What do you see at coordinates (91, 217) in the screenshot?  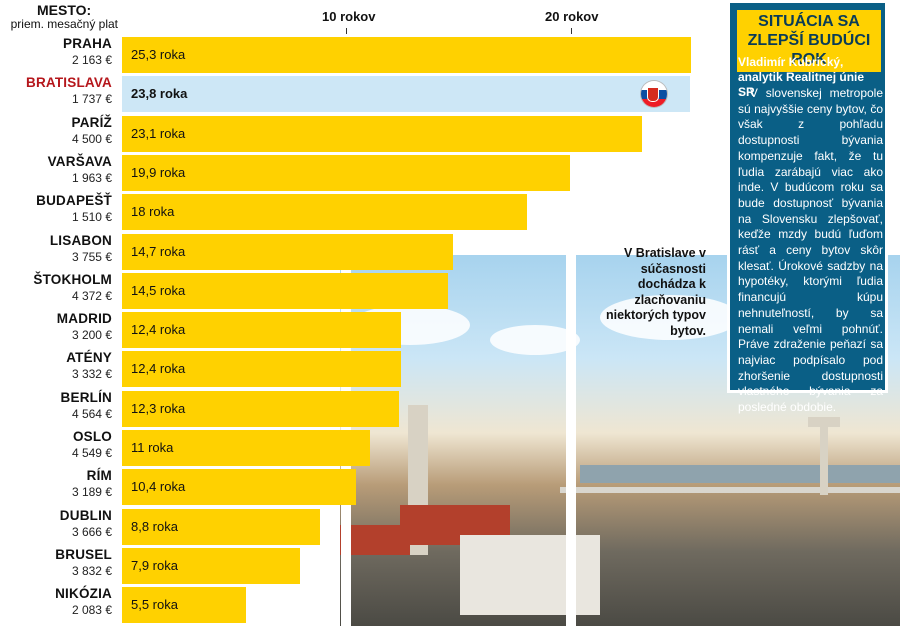 I see `city-salary: 1 510 €` at bounding box center [91, 217].